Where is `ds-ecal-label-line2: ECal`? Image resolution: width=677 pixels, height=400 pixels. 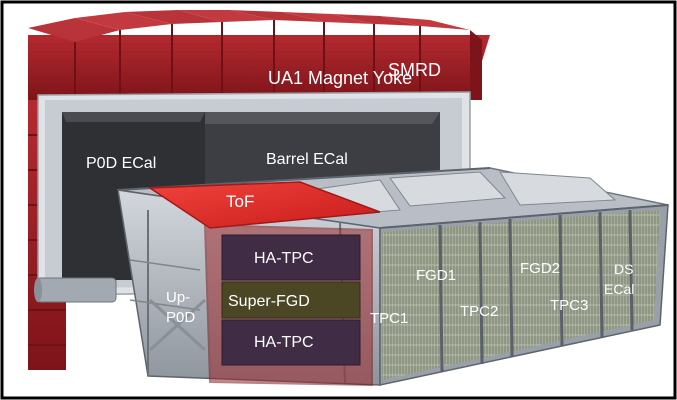
ds-ecal-label-line2: ECal is located at coordinates (619, 289).